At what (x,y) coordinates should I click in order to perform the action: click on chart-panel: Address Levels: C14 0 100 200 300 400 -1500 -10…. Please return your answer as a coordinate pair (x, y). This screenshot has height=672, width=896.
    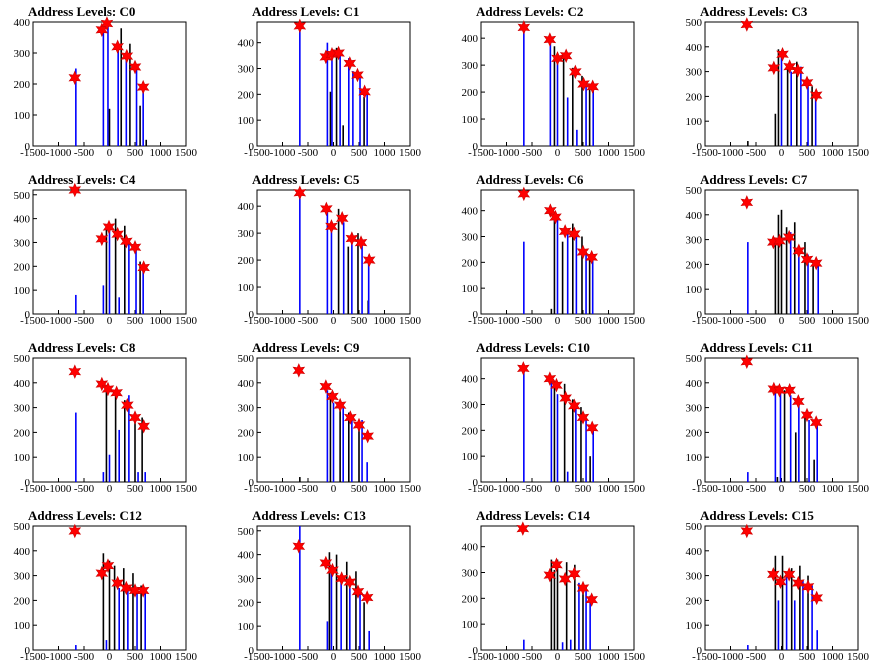
    Looking at the image, I should click on (560, 588).